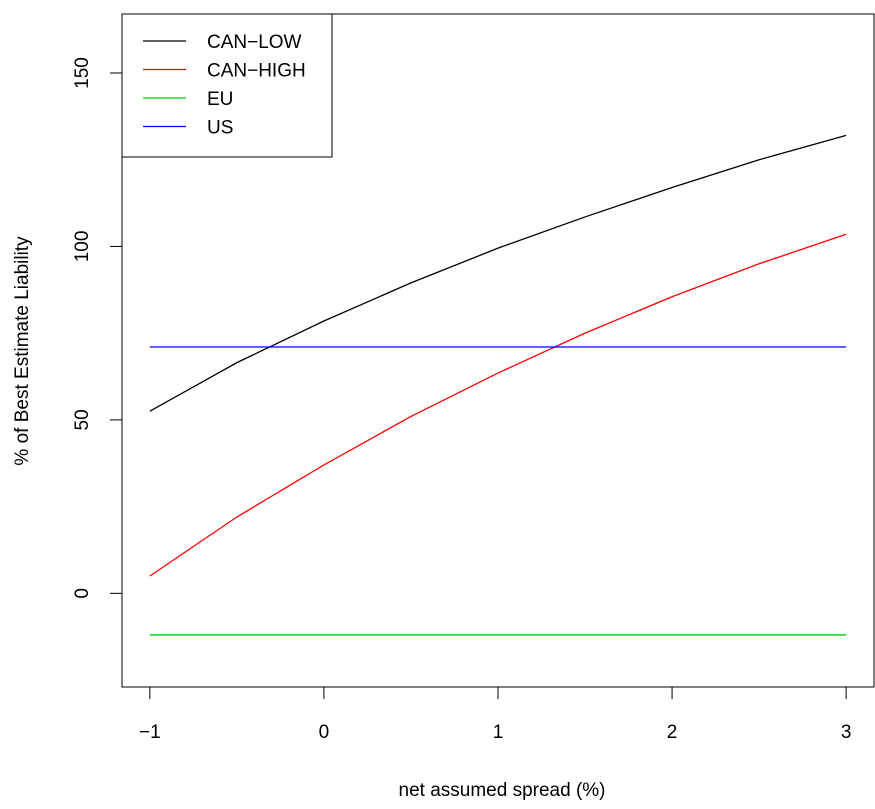  Describe the element at coordinates (150, 732) in the screenshot. I see `x-tick-label: −1` at that location.